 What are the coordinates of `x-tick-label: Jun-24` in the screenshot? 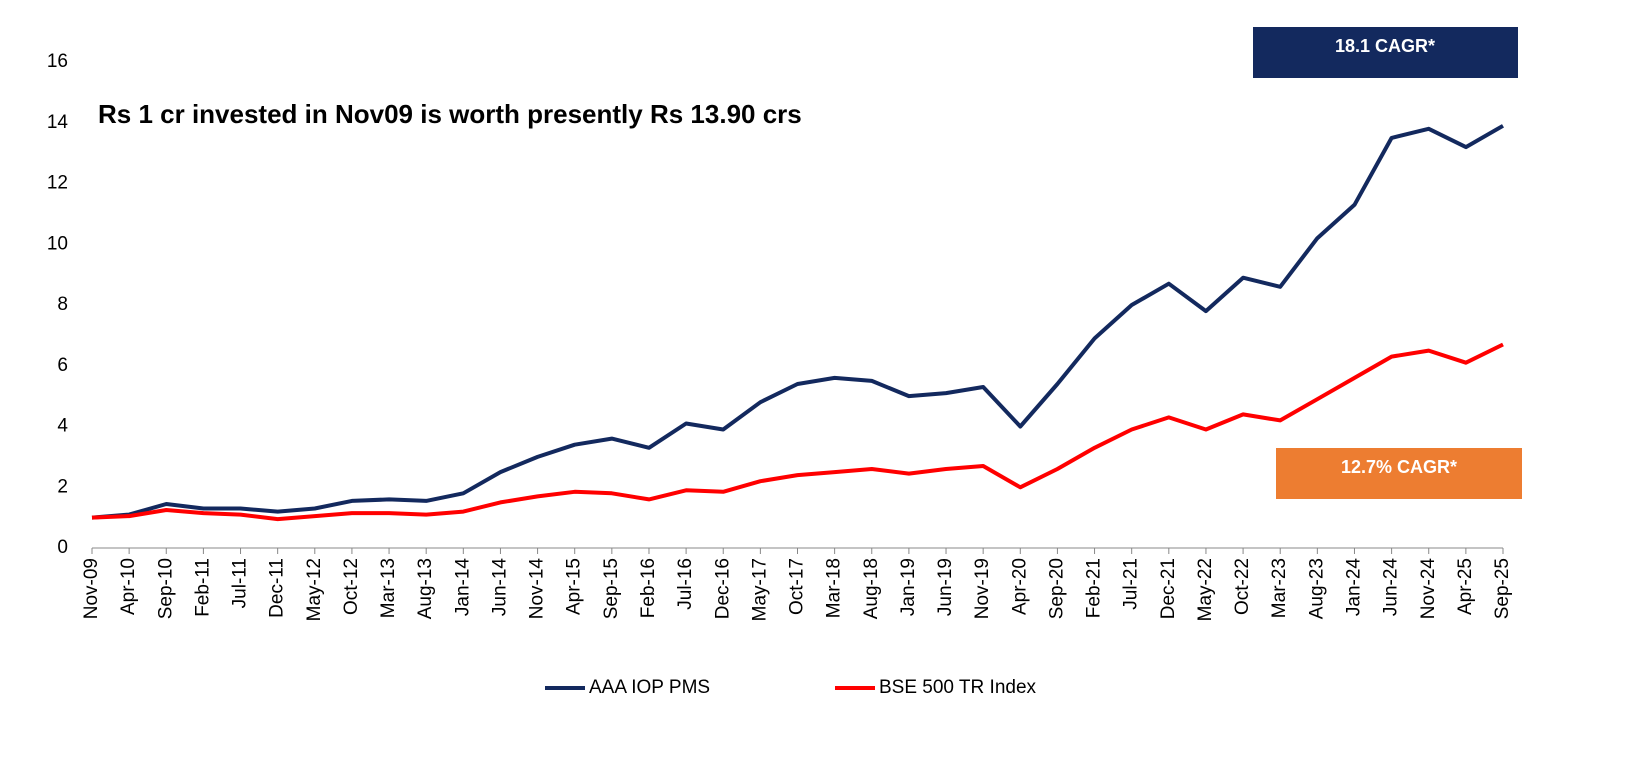 It's located at (1391, 587).